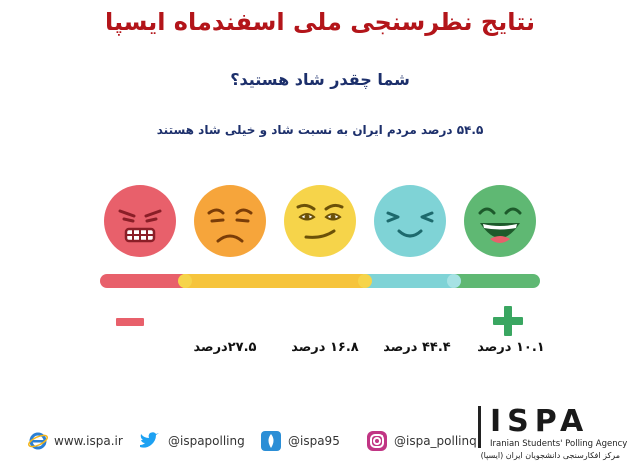 The image size is (640, 468). Describe the element at coordinates (130, 322) in the screenshot. I see `minus-icon` at that location.